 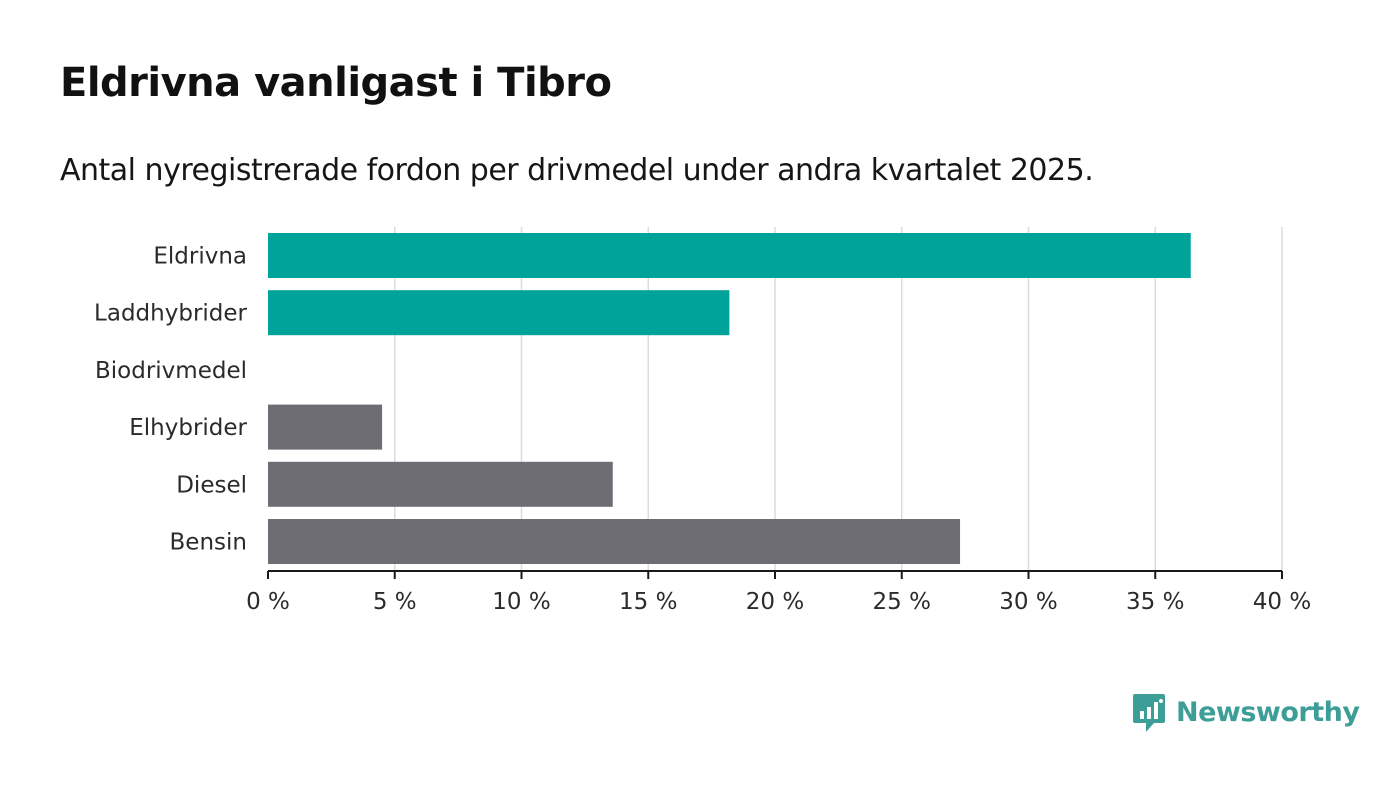 I want to click on brand-logo: Newsworthy, so click(x=1246, y=712).